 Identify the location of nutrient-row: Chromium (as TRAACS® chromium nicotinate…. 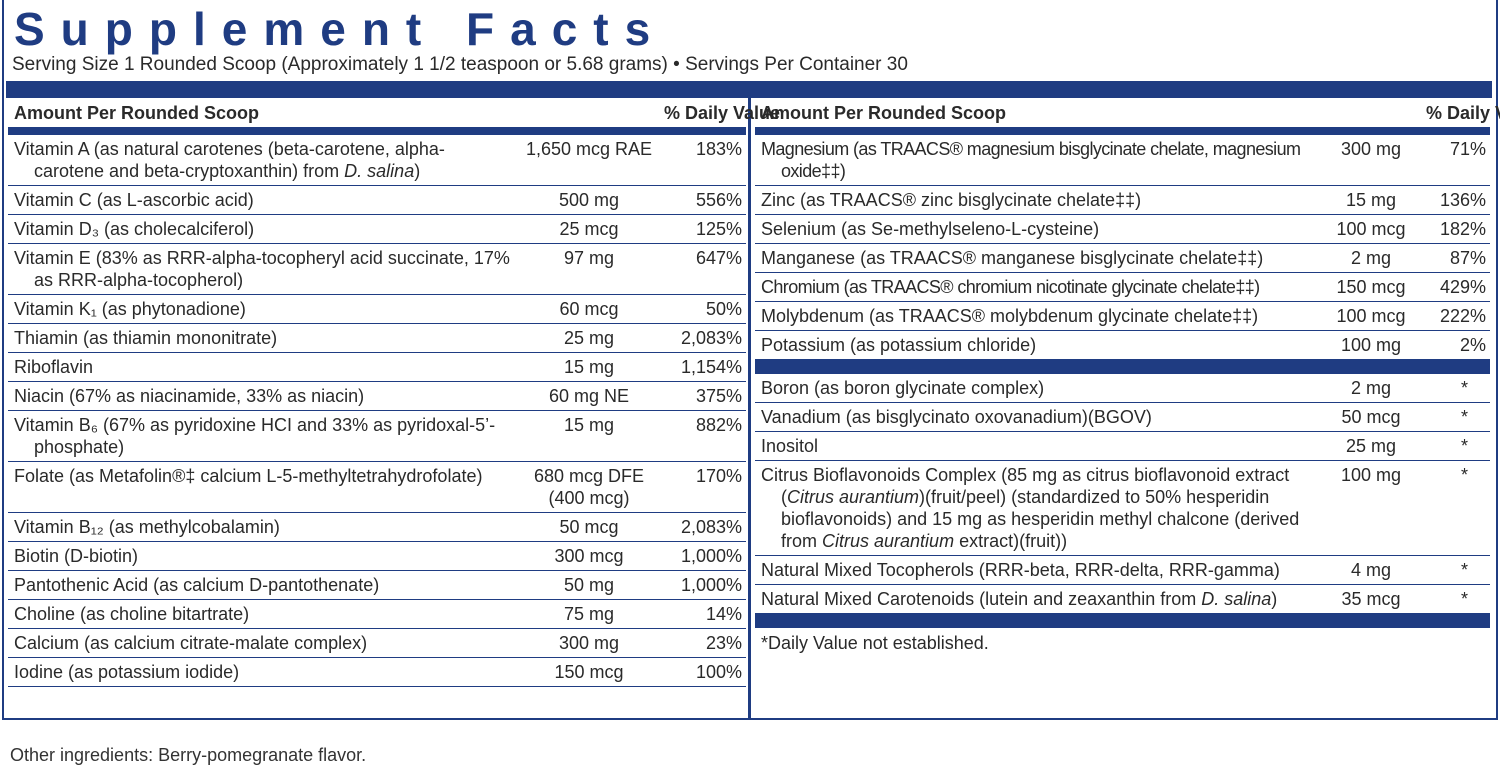
(1122, 287).